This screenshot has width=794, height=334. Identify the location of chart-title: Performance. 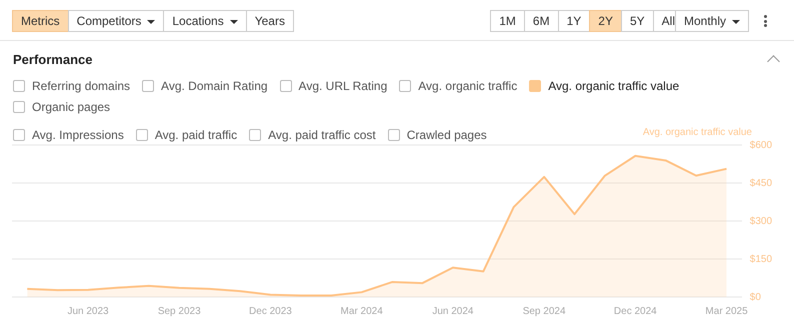
(52, 59).